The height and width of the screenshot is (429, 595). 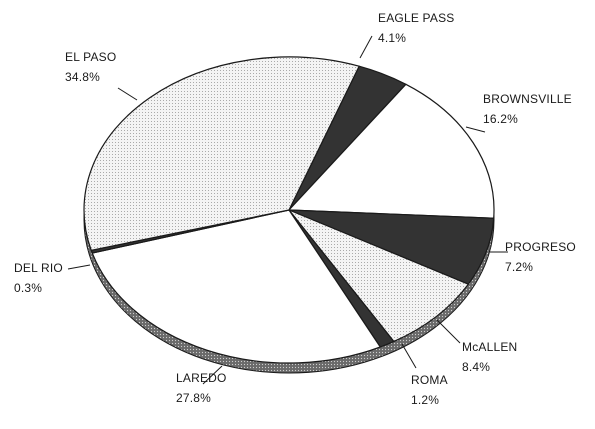 I want to click on leader-line-eagle-pass, so click(x=366, y=47).